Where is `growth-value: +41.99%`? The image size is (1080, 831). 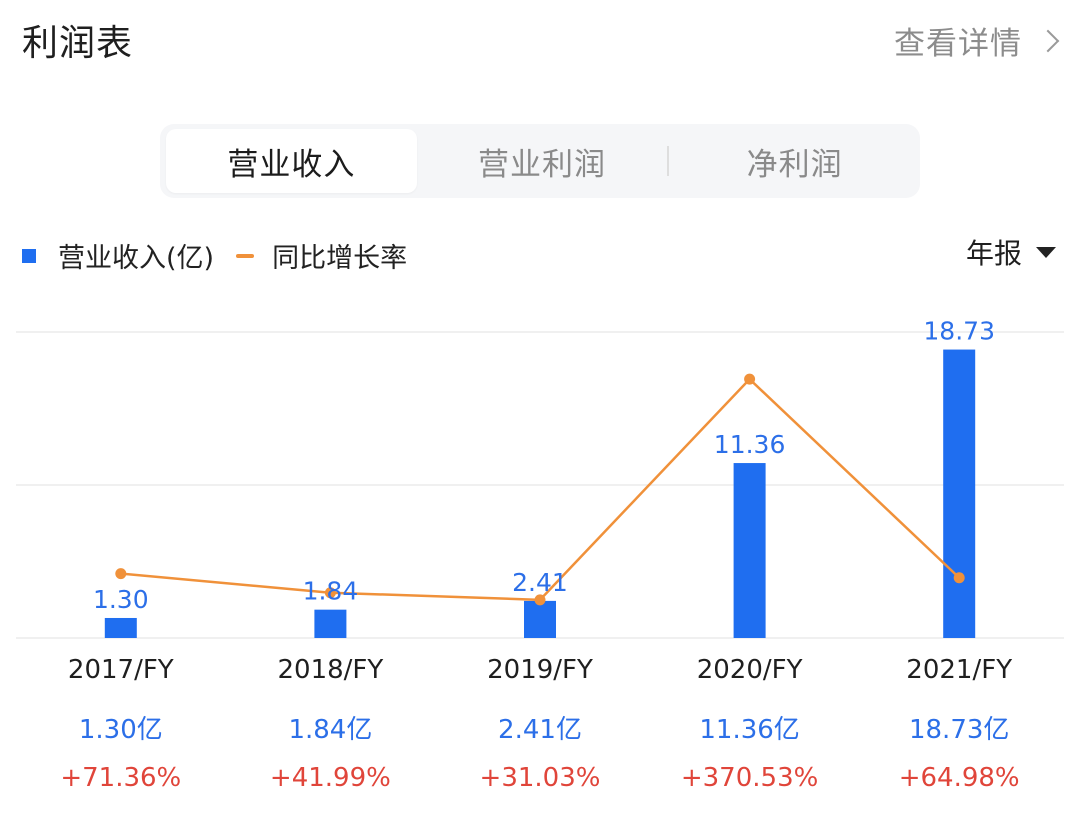
growth-value: +41.99% is located at coordinates (330, 778).